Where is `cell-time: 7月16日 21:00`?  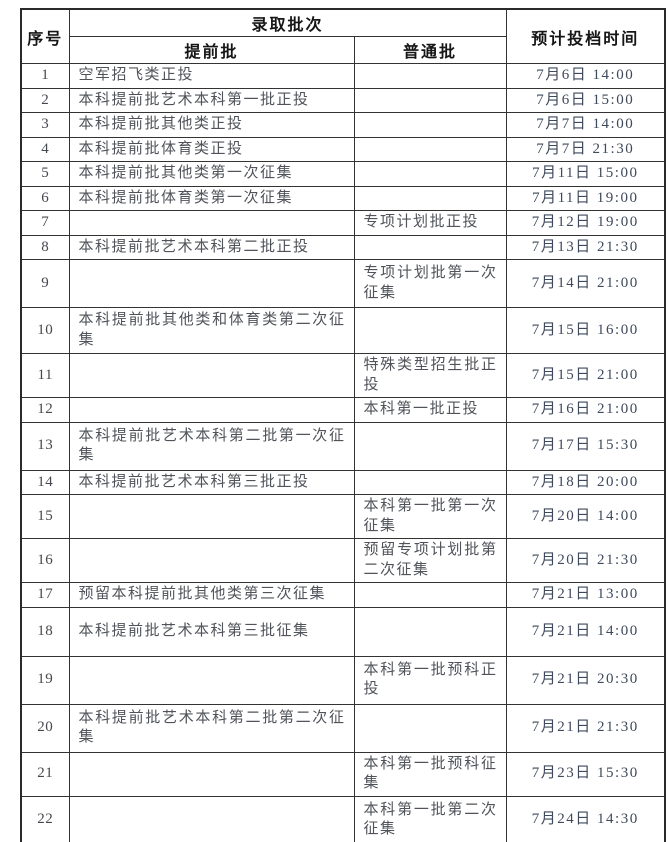 cell-time: 7月16日 21:00 is located at coordinates (585, 410).